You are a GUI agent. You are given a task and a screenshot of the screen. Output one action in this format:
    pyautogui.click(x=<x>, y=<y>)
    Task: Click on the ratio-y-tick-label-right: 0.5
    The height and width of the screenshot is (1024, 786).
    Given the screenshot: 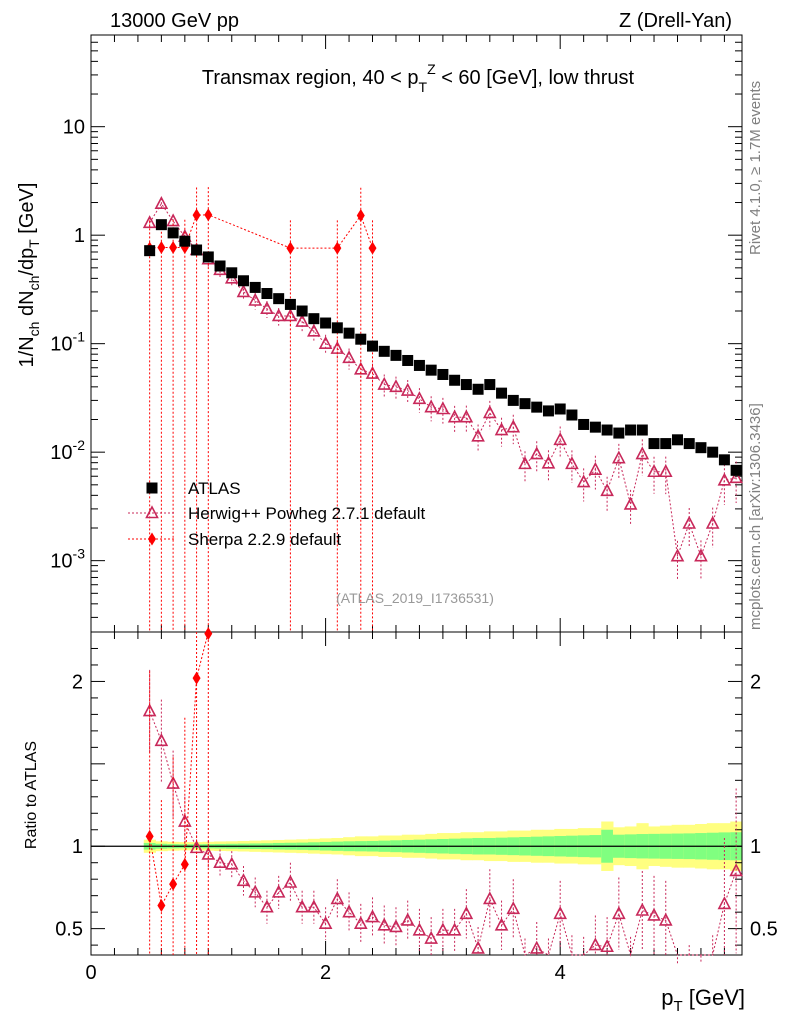 What is the action you would take?
    pyautogui.click(x=764, y=930)
    